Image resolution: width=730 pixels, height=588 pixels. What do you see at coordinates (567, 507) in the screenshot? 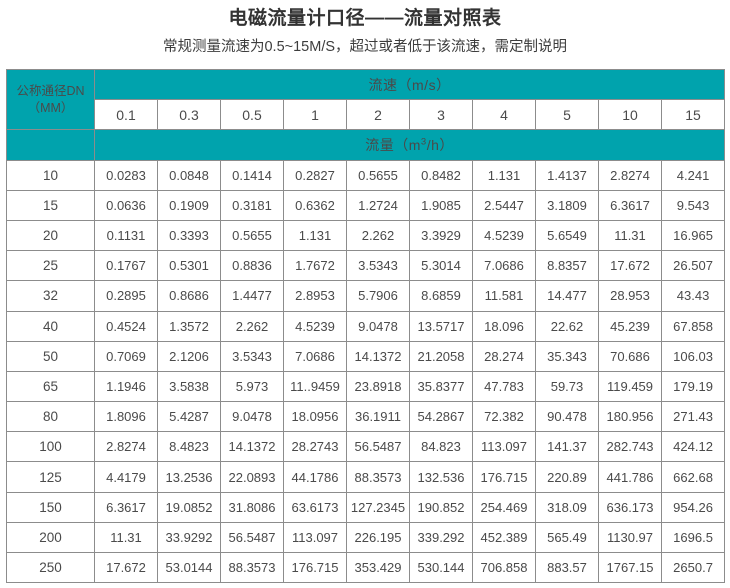
I see `flow-value-cell: 318.09` at bounding box center [567, 507].